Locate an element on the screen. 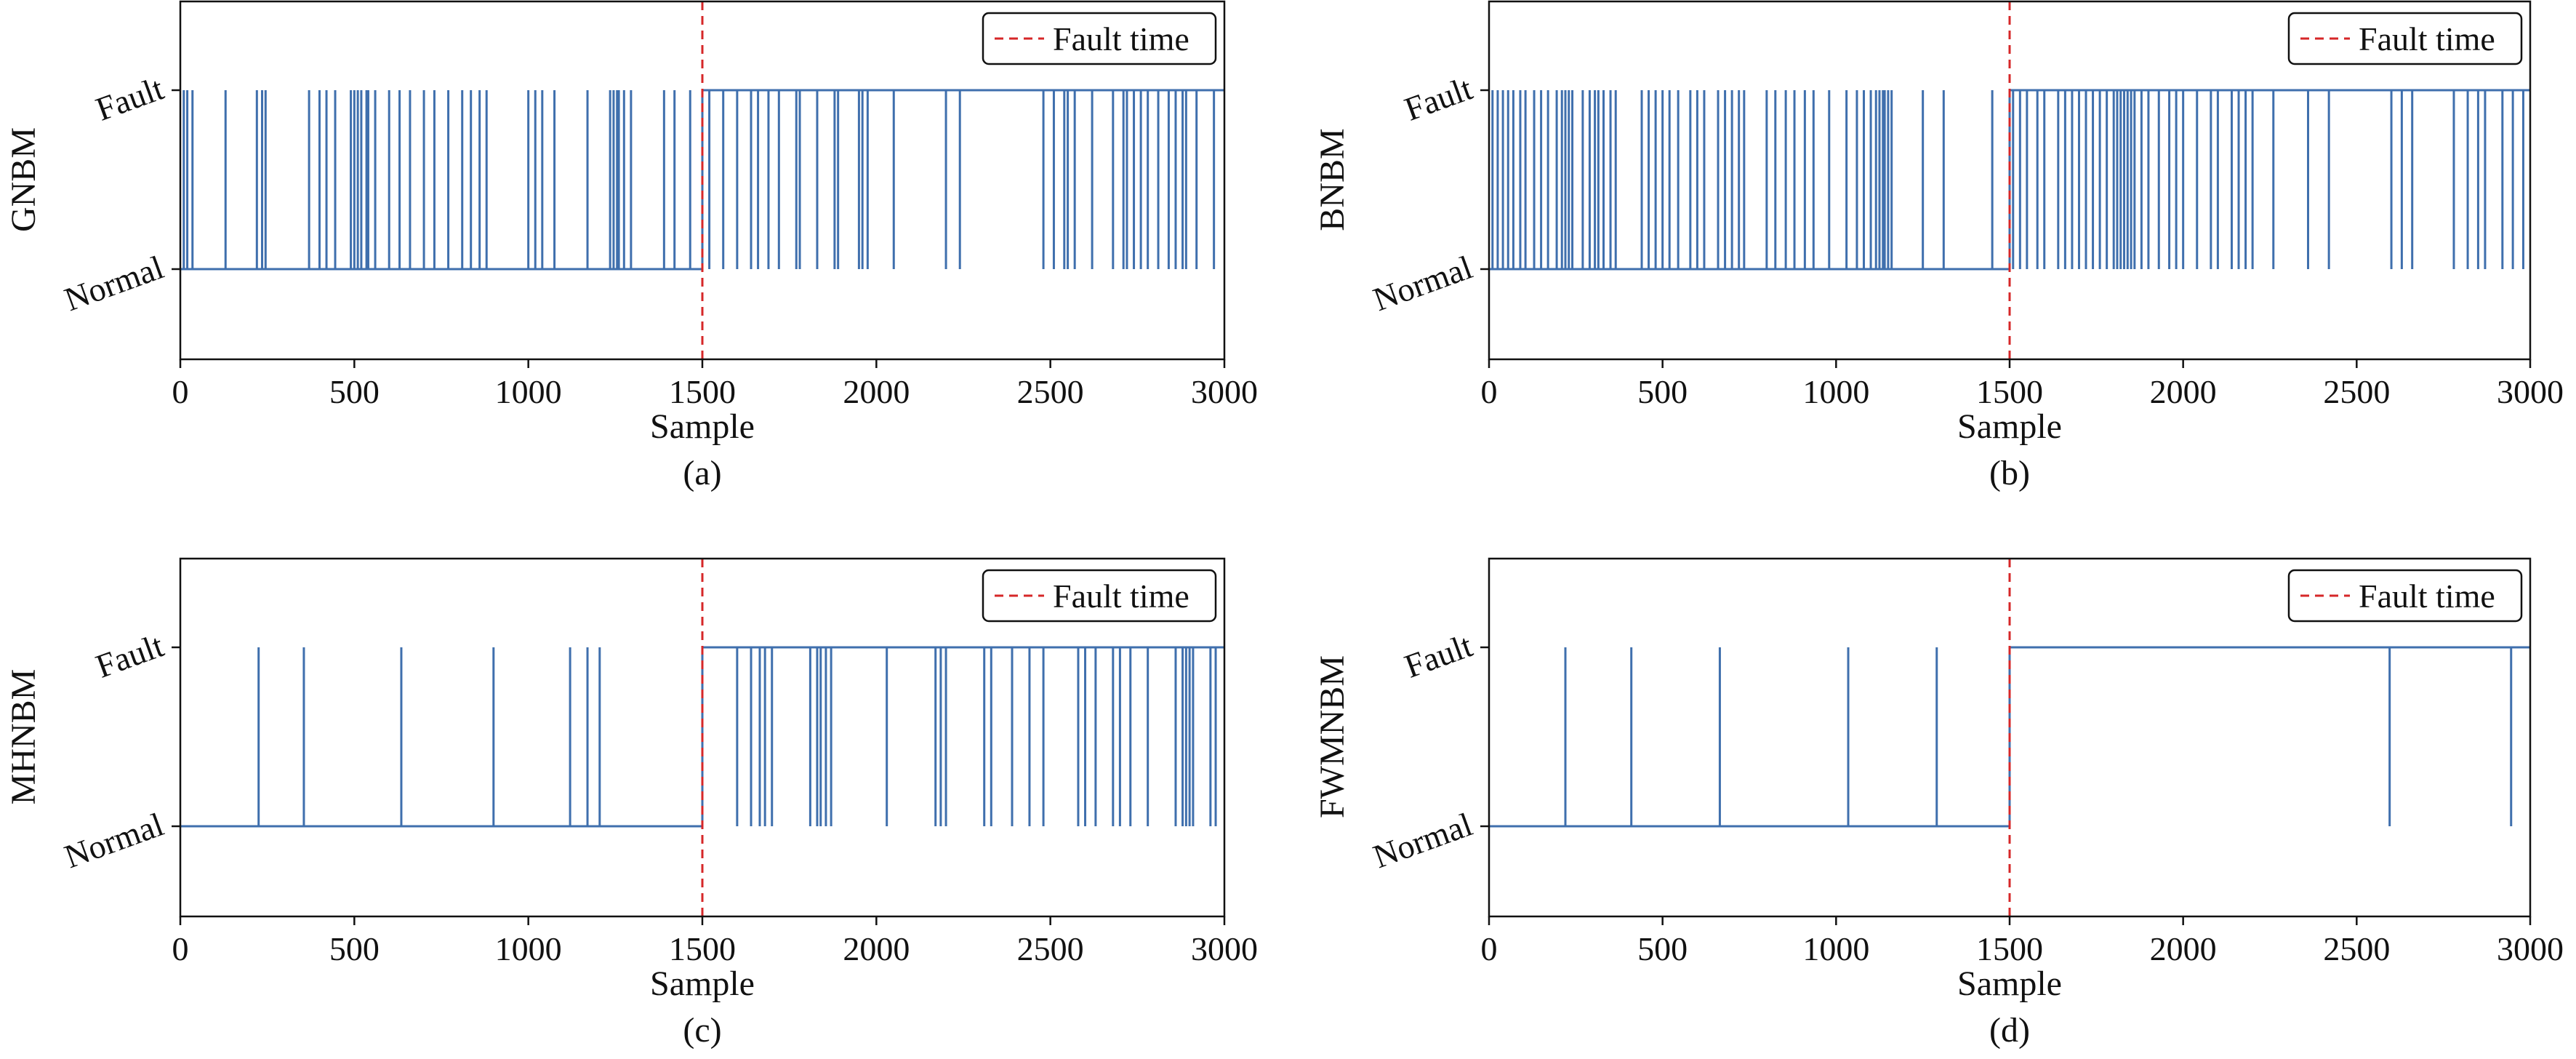 Image resolution: width=2576 pixels, height=1059 pixels. subplot-label: (b) is located at coordinates (2009, 473).